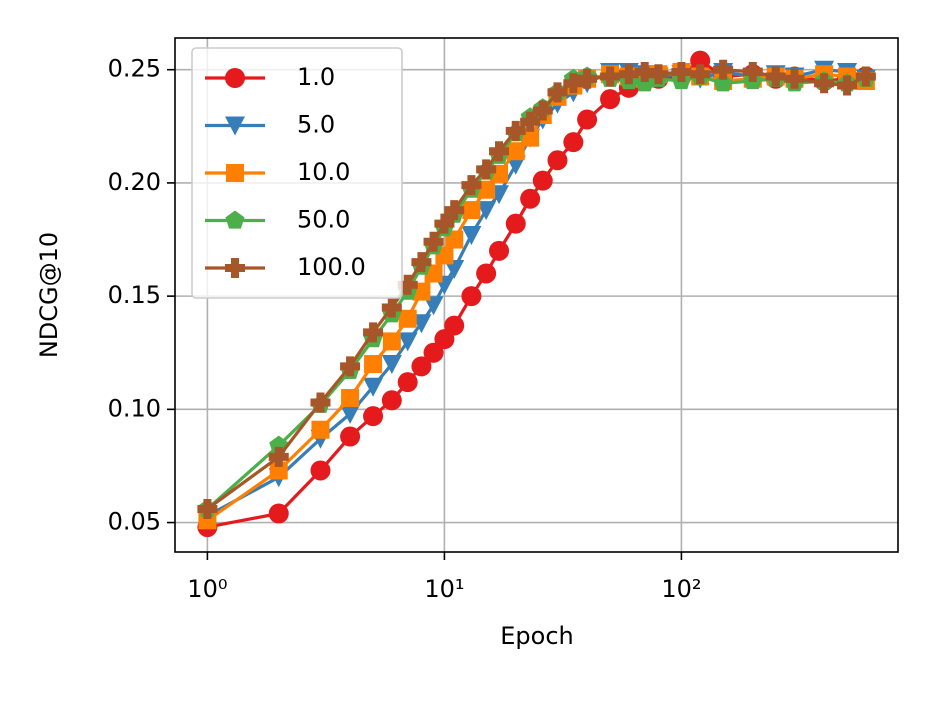 This screenshot has width=934, height=705. I want to click on legend-label: 1.0, so click(316, 77).